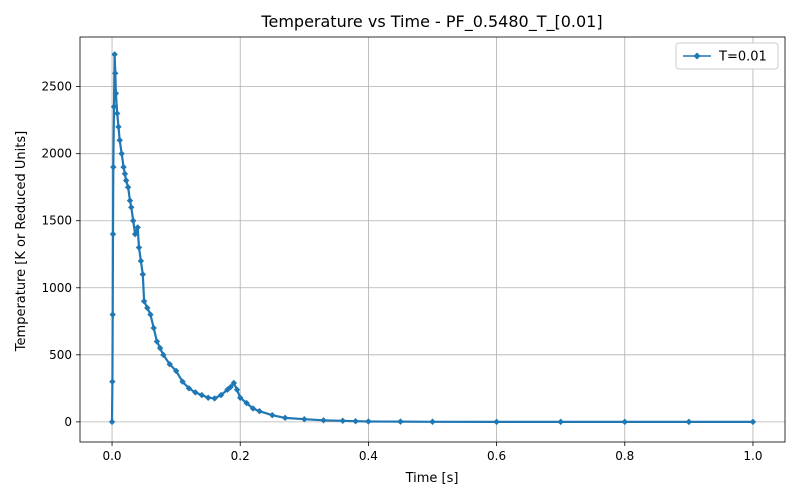 This screenshot has height=504, width=800. What do you see at coordinates (432, 452) in the screenshot?
I see `x-ticks: 0.0 0.2 0.4 0.6 0.8 1.0` at bounding box center [432, 452].